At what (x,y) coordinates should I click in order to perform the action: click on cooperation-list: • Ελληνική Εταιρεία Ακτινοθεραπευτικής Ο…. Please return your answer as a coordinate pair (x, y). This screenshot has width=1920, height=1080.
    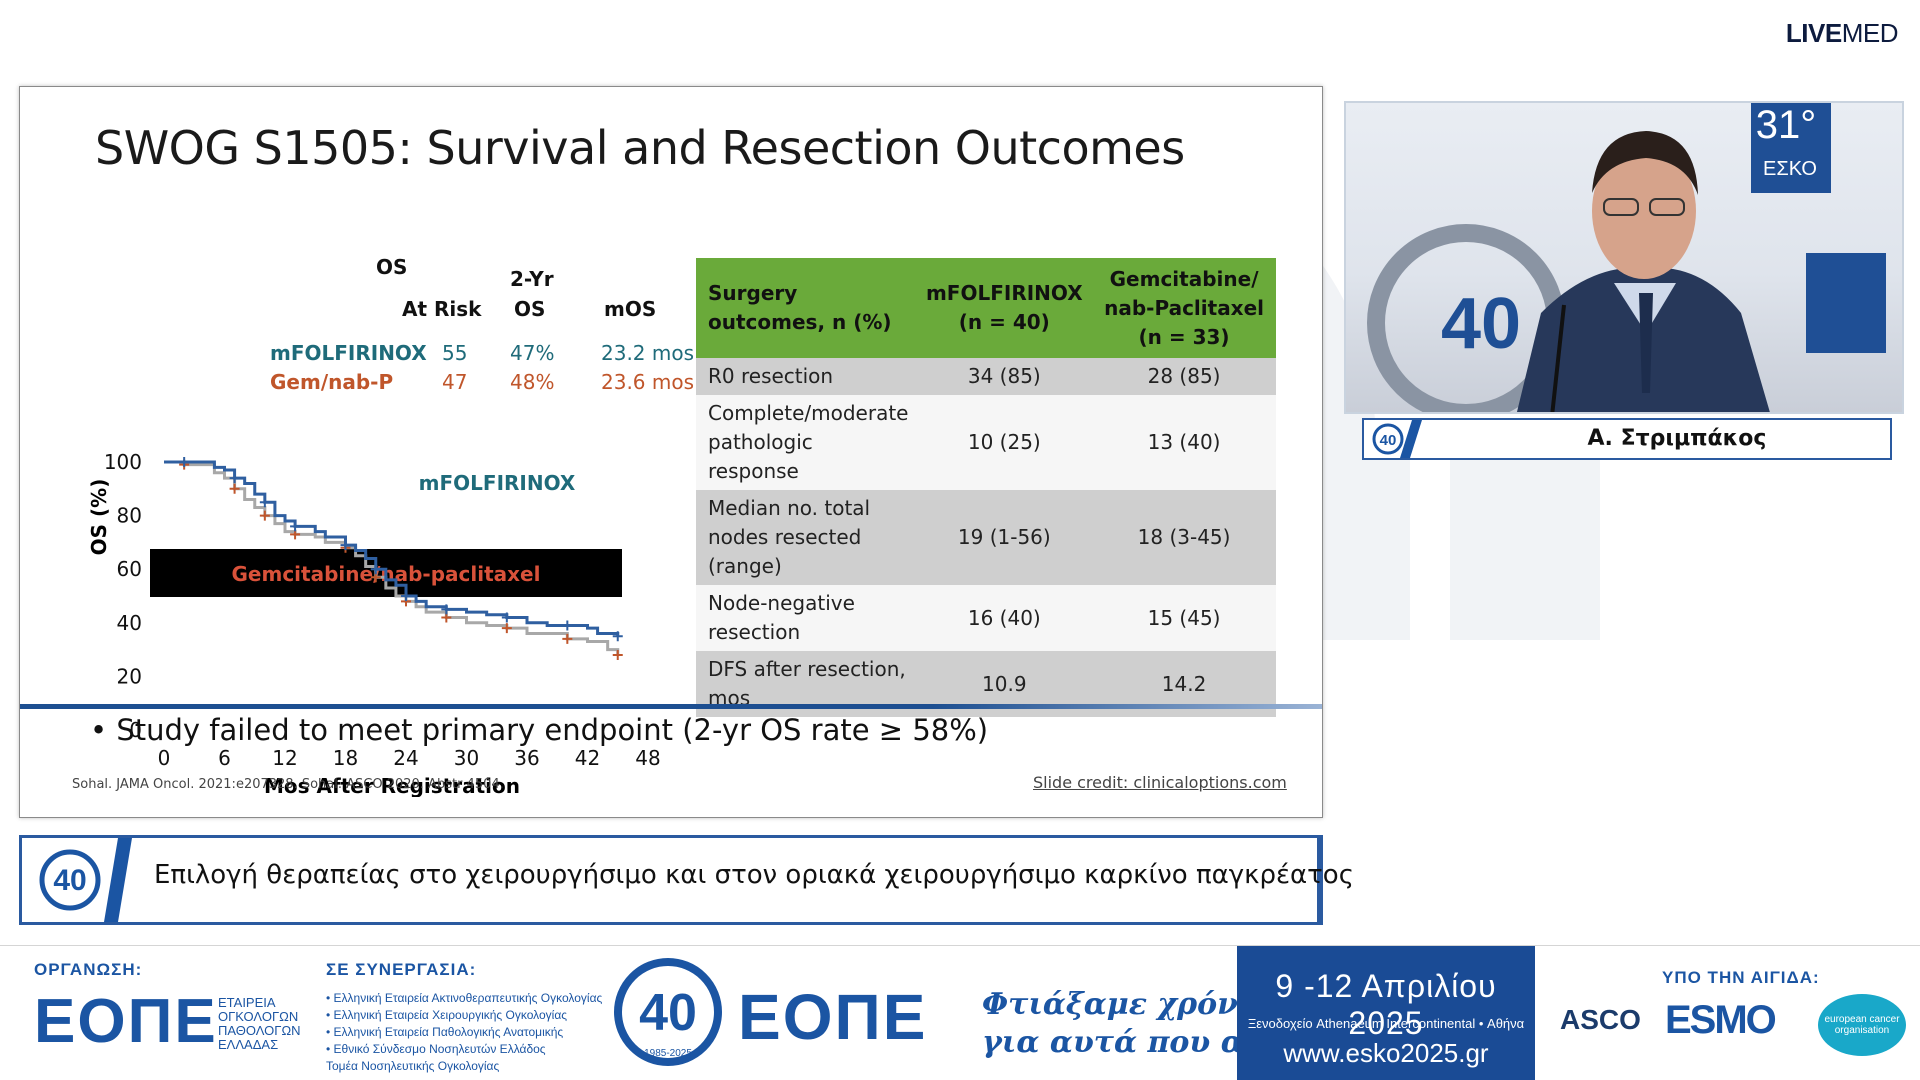
    Looking at the image, I should click on (464, 1032).